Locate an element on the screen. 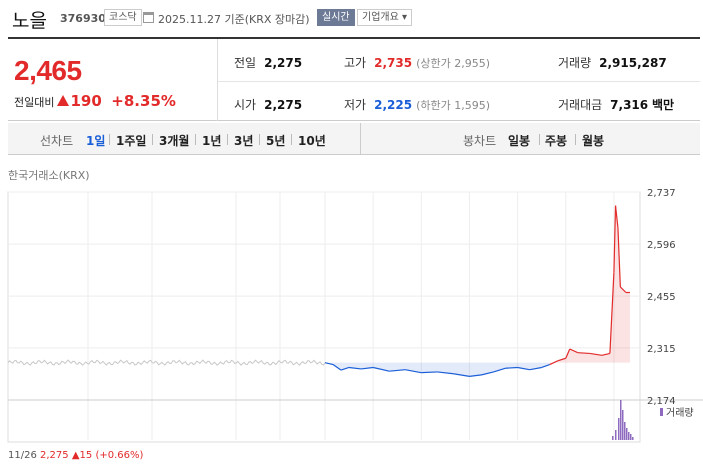 This screenshot has height=473, width=703. candle-chart-label: 봉차트 is located at coordinates (480, 141).